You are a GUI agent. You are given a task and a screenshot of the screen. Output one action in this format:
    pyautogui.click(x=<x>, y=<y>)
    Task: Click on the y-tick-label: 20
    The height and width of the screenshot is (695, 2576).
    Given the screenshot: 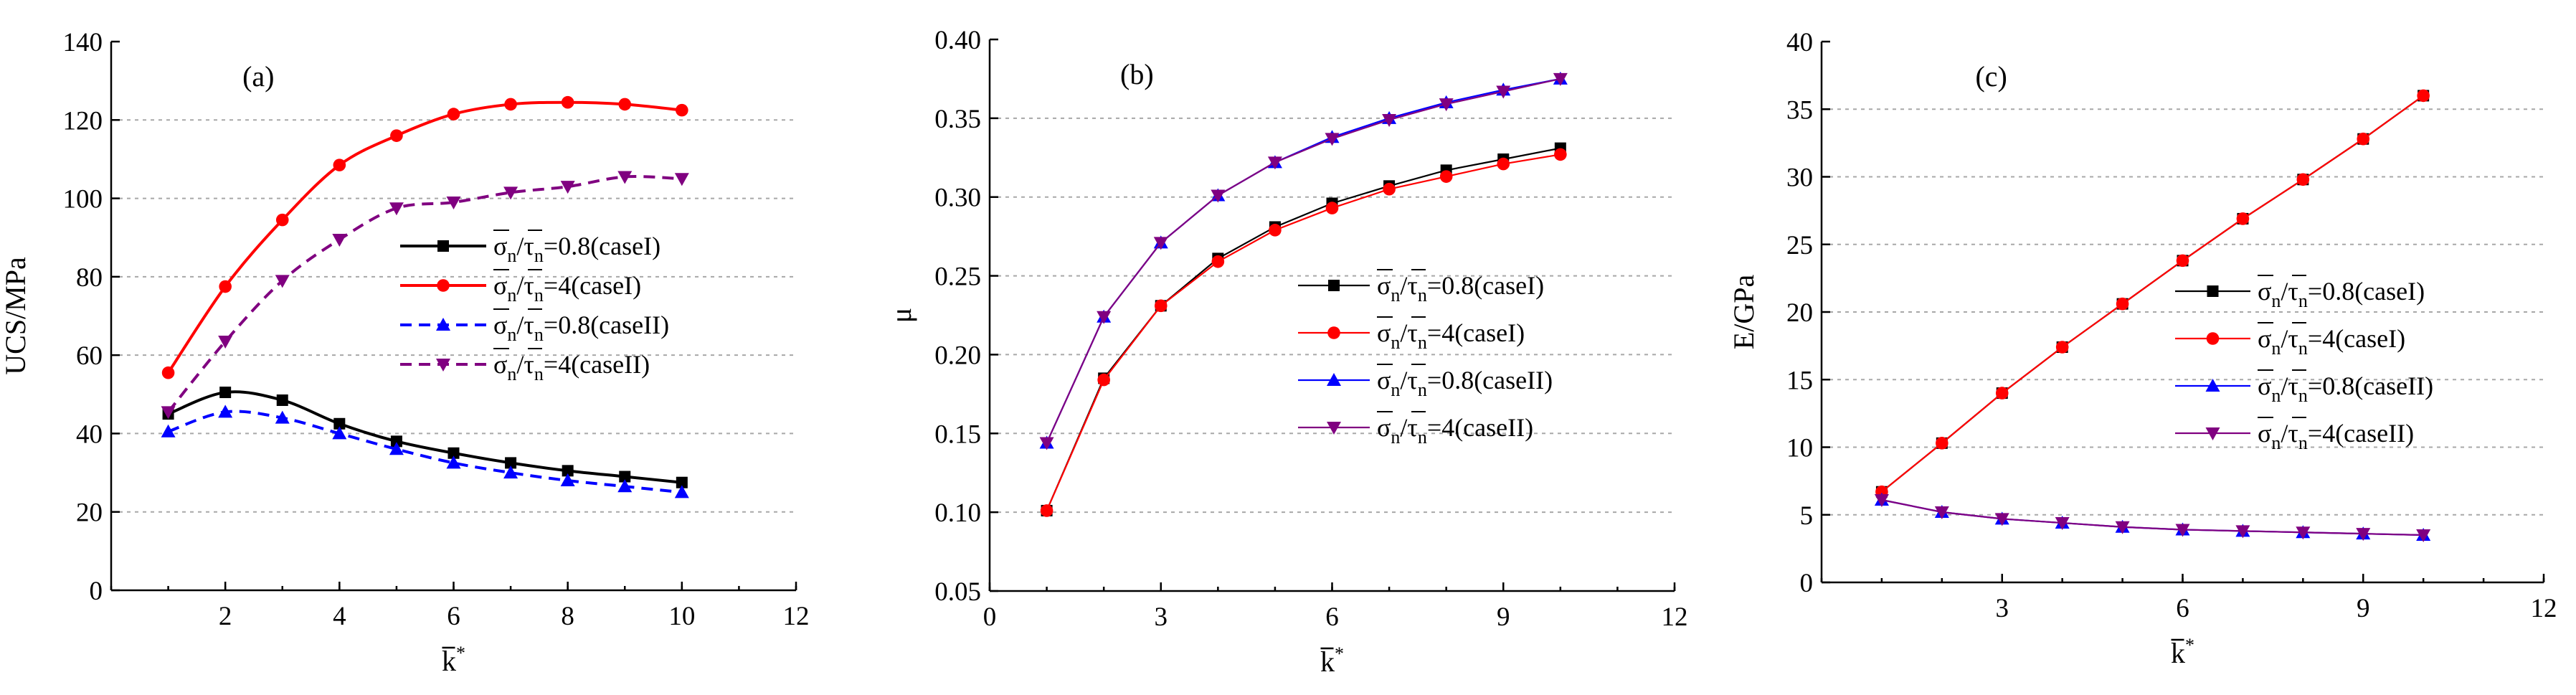 What is the action you would take?
    pyautogui.click(x=1799, y=313)
    